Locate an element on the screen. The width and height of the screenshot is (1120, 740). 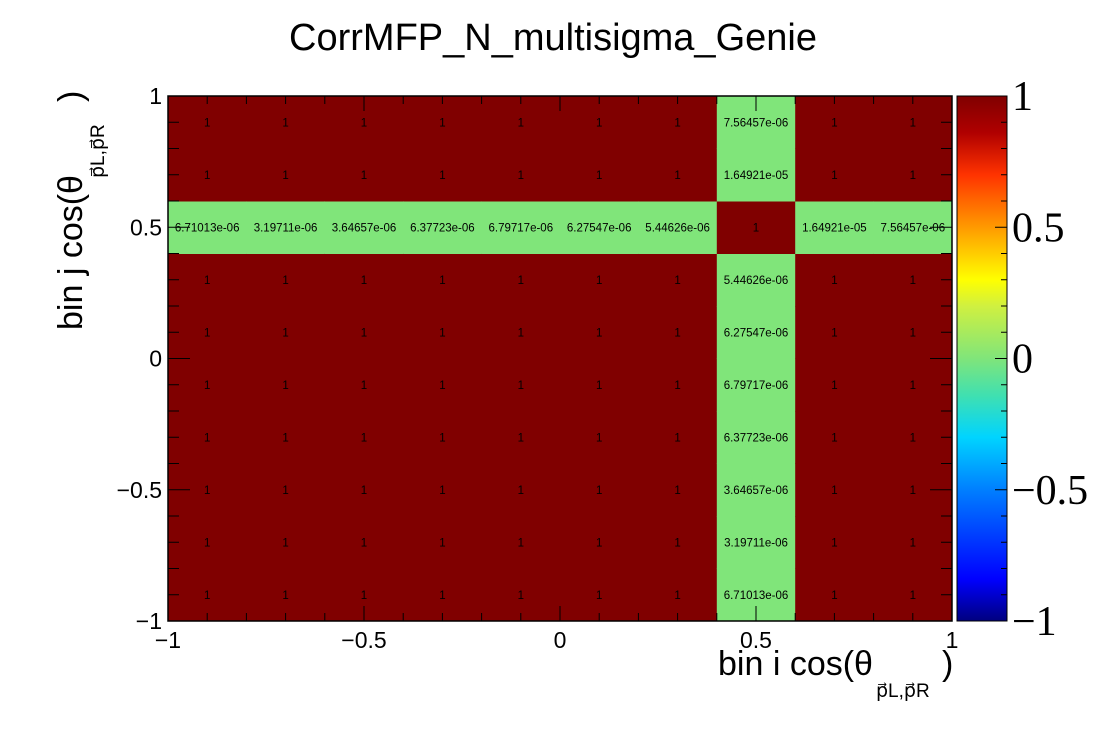
svg-text: bin j cos(θ is located at coordinates (71, 252).